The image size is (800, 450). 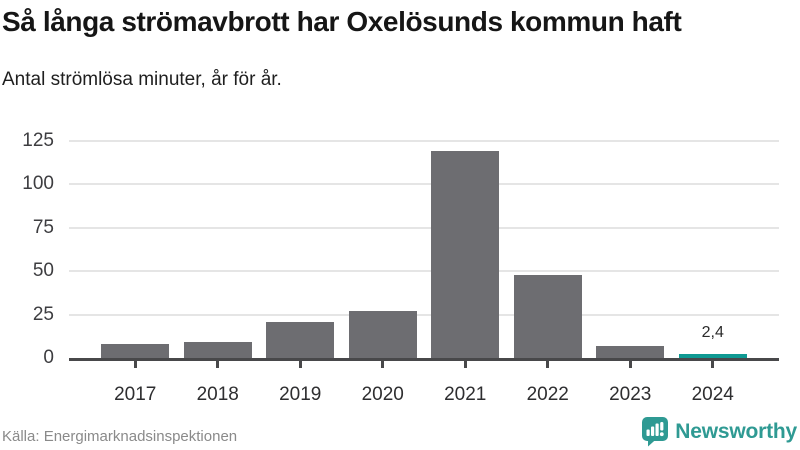 What do you see at coordinates (27, 249) in the screenshot?
I see `y-axis: 0 25 50 75 100 125` at bounding box center [27, 249].